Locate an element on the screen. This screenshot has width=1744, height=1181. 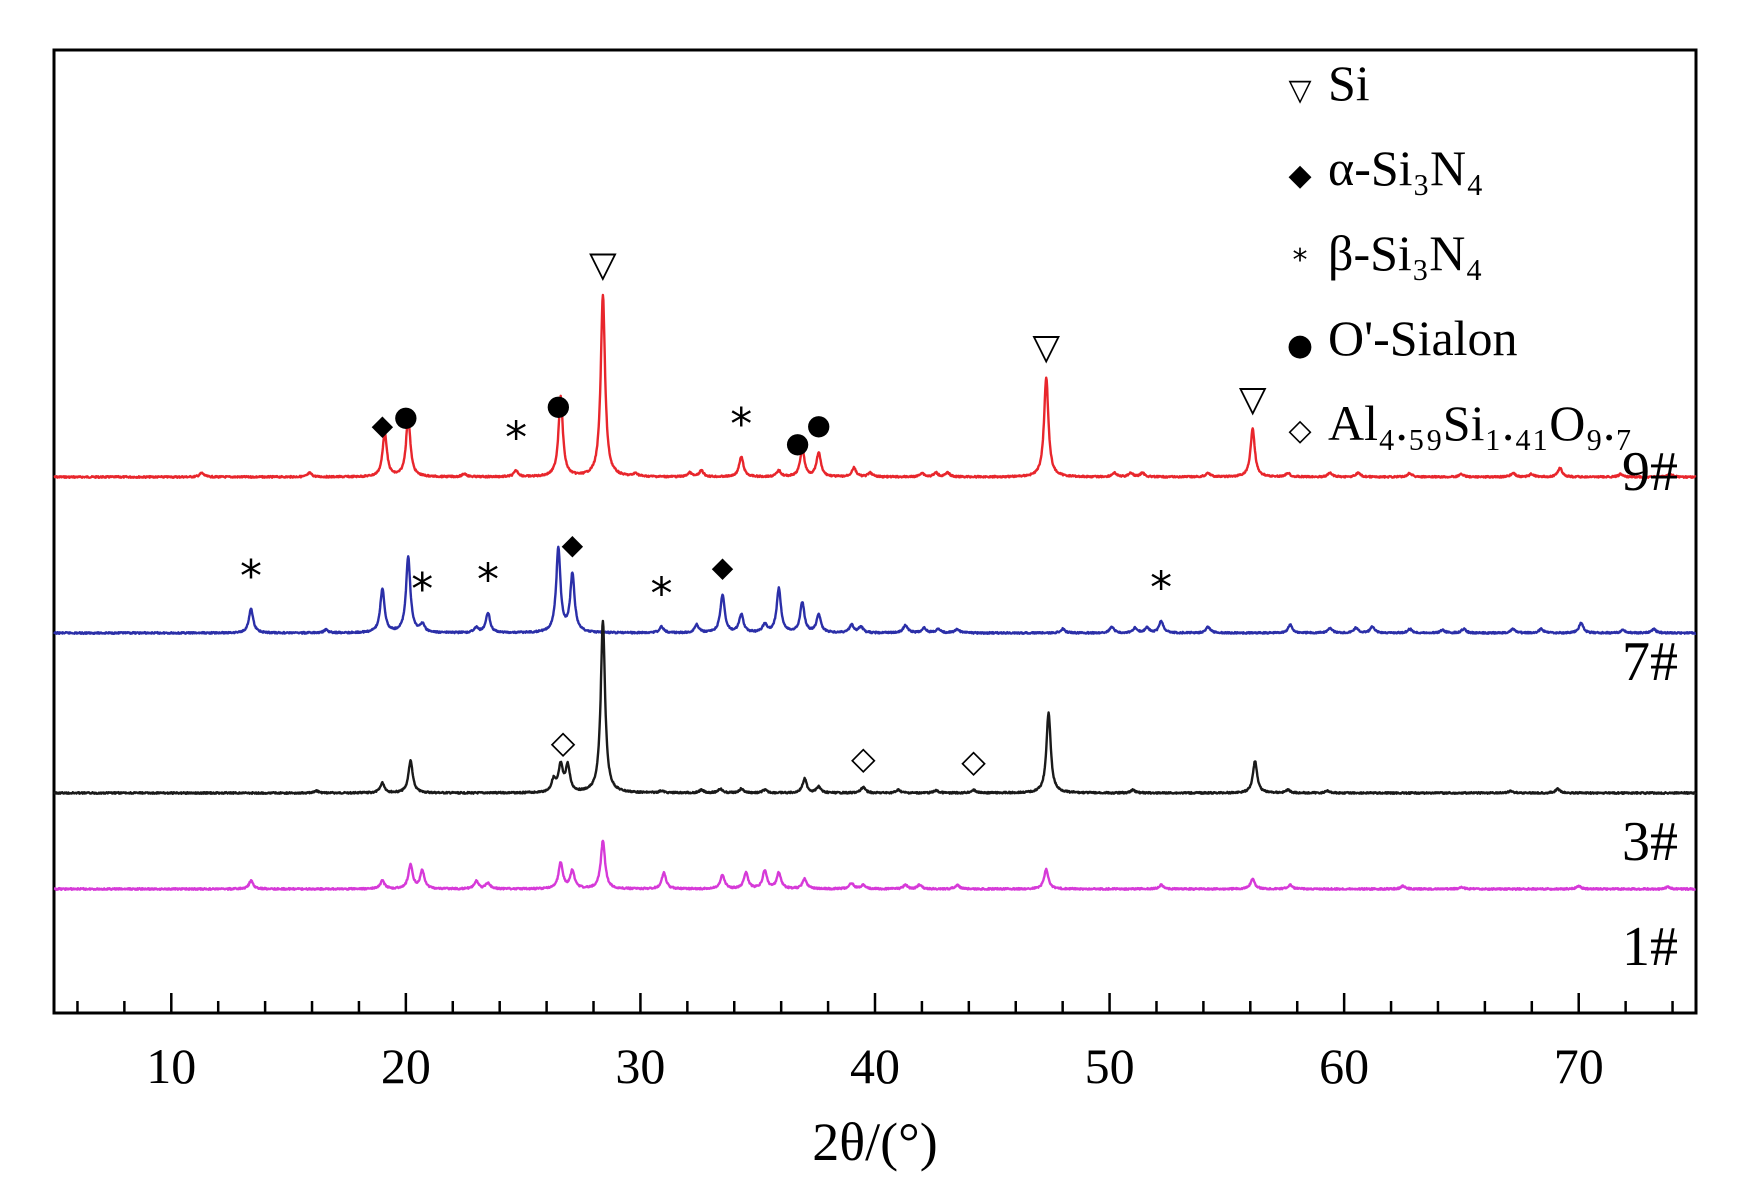
legend-symbol: ◆ is located at coordinates (1299, 175).